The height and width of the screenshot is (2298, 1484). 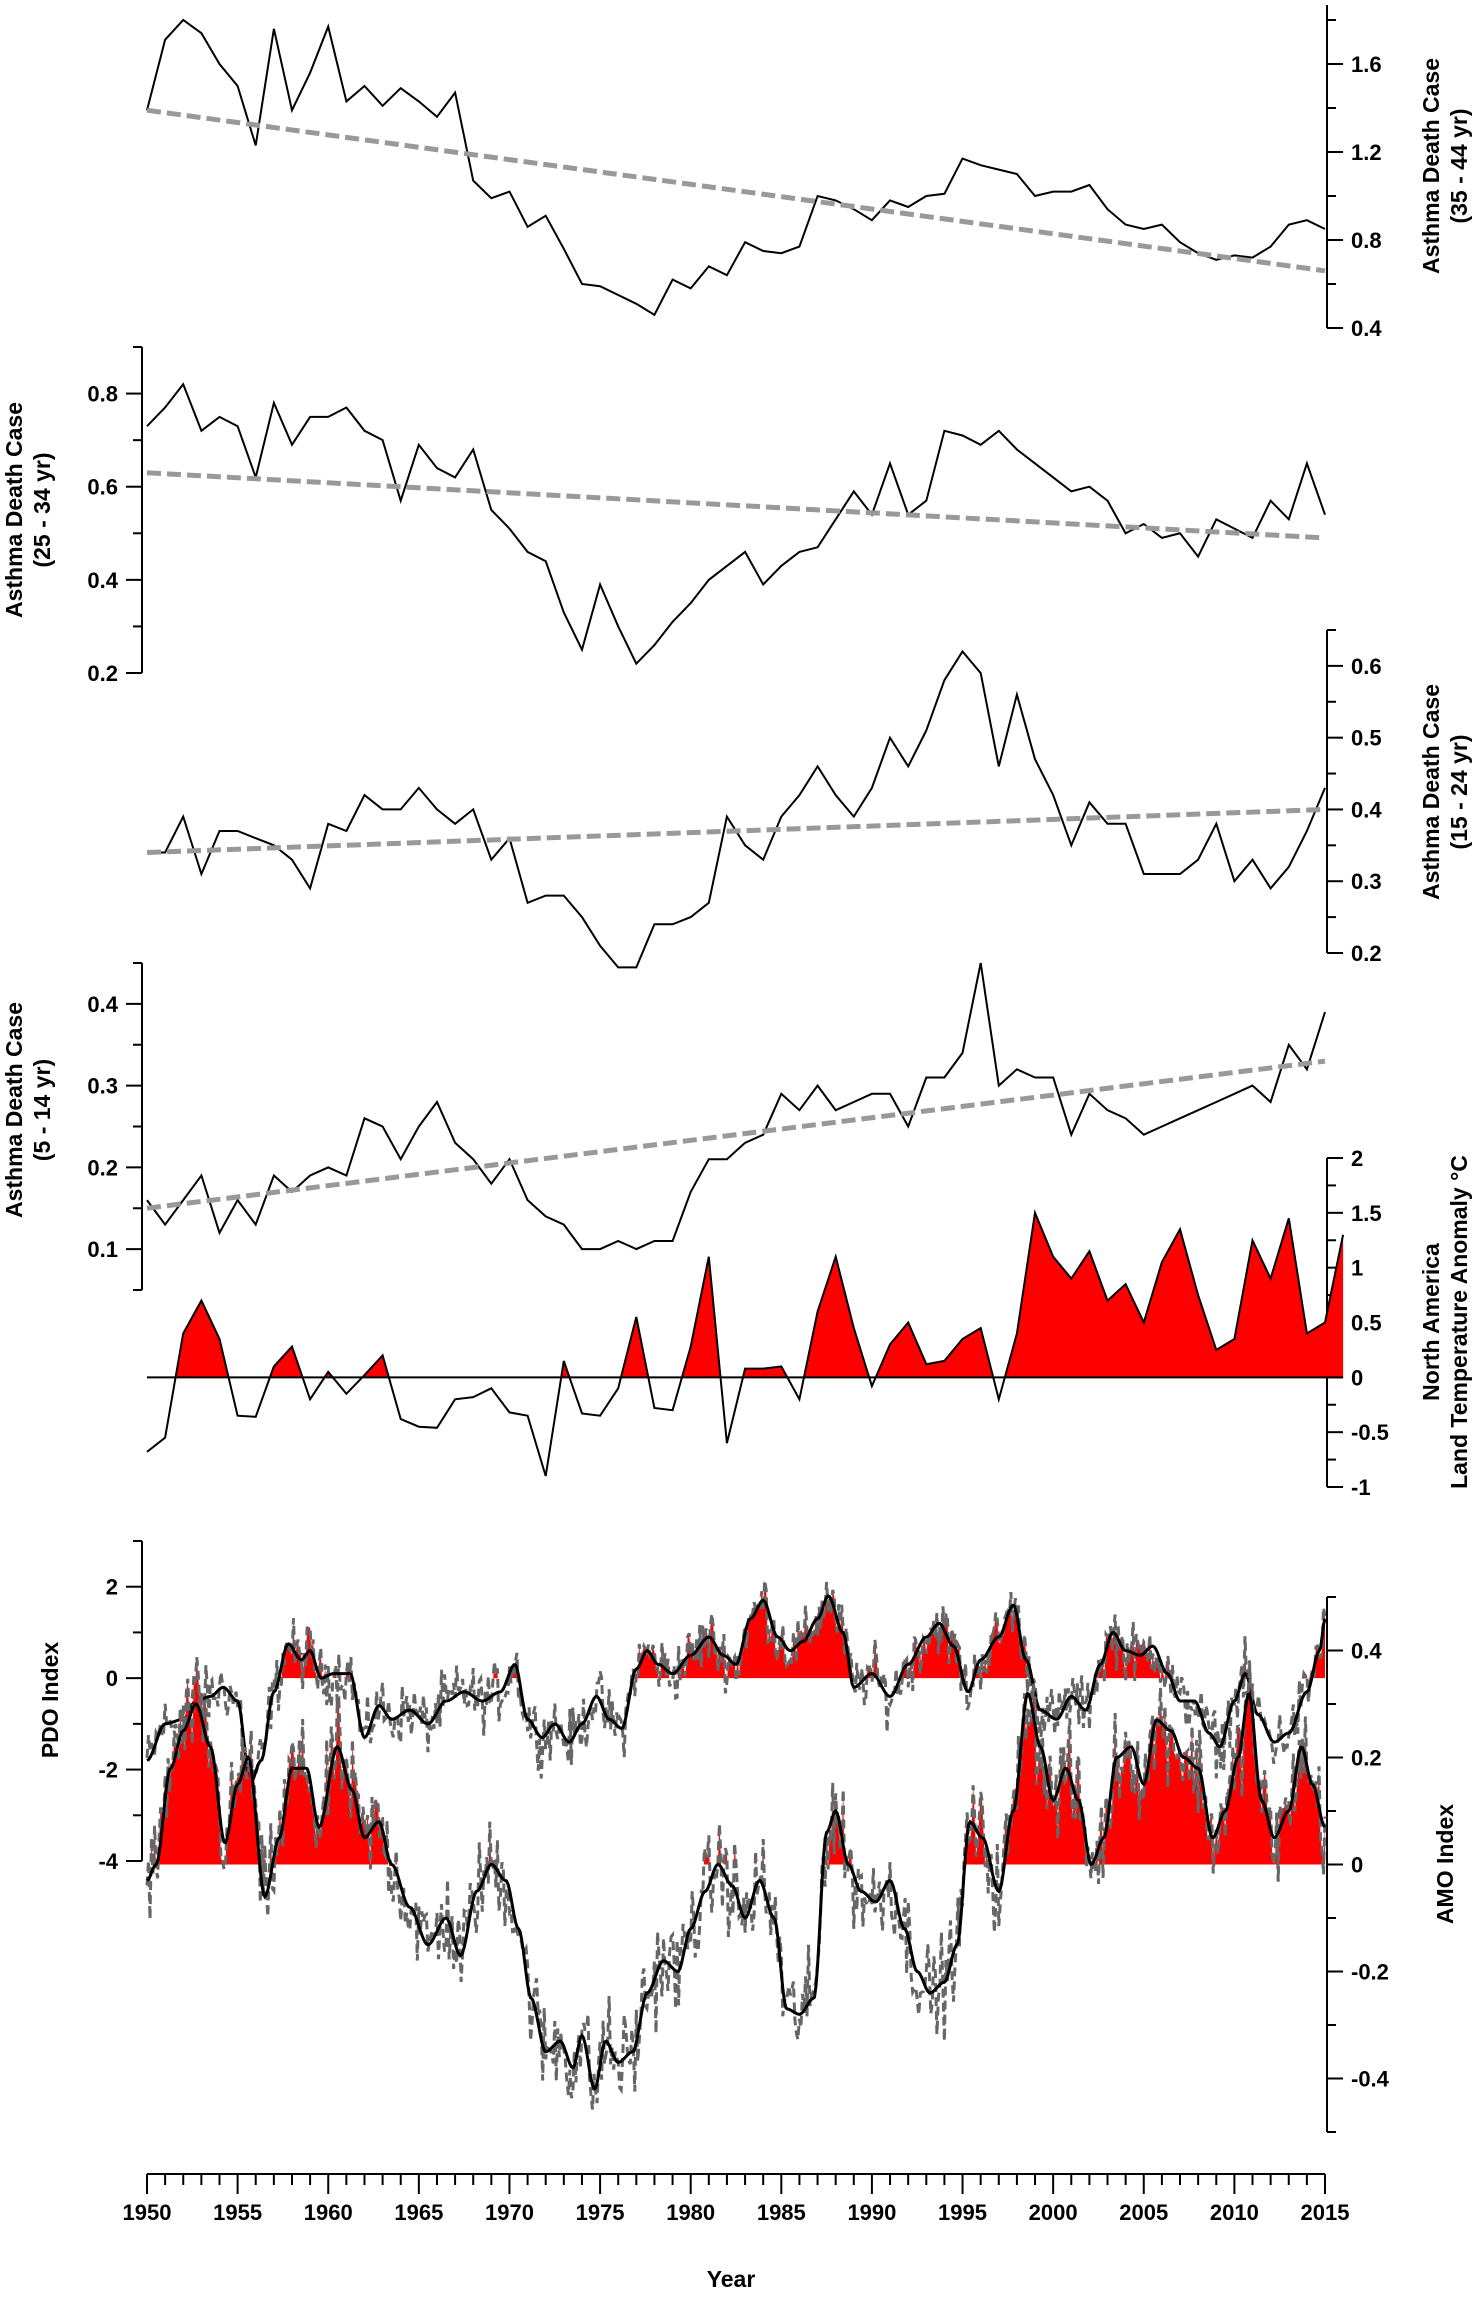 I want to click on x-axis-title: Year, so click(x=731, y=2279).